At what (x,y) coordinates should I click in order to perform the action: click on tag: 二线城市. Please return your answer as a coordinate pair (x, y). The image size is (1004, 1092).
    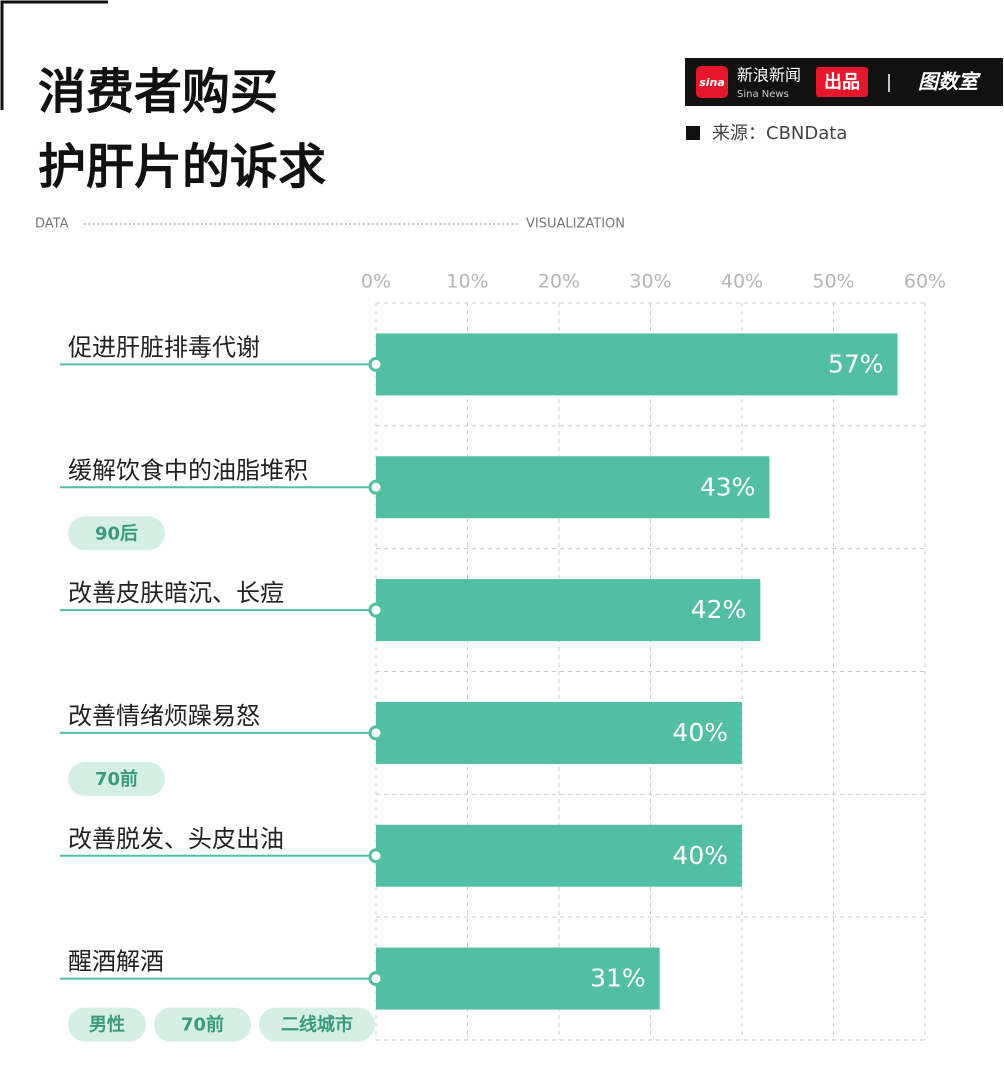
    Looking at the image, I should click on (317, 1025).